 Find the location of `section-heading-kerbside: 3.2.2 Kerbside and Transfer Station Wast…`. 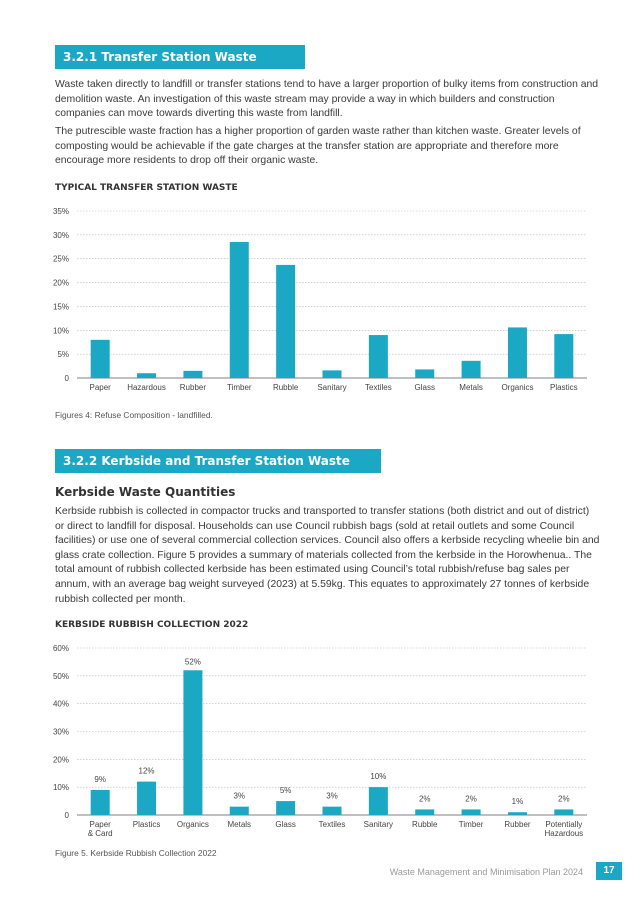

section-heading-kerbside: 3.2.2 Kerbside and Transfer Station Wast… is located at coordinates (218, 470).